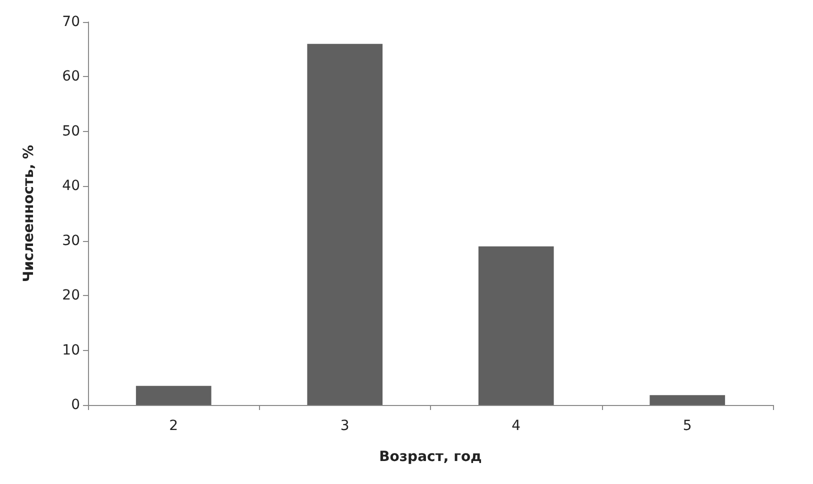 The image size is (813, 484). Describe the element at coordinates (430, 457) in the screenshot. I see `x-axis-title: Возраст, год` at that location.